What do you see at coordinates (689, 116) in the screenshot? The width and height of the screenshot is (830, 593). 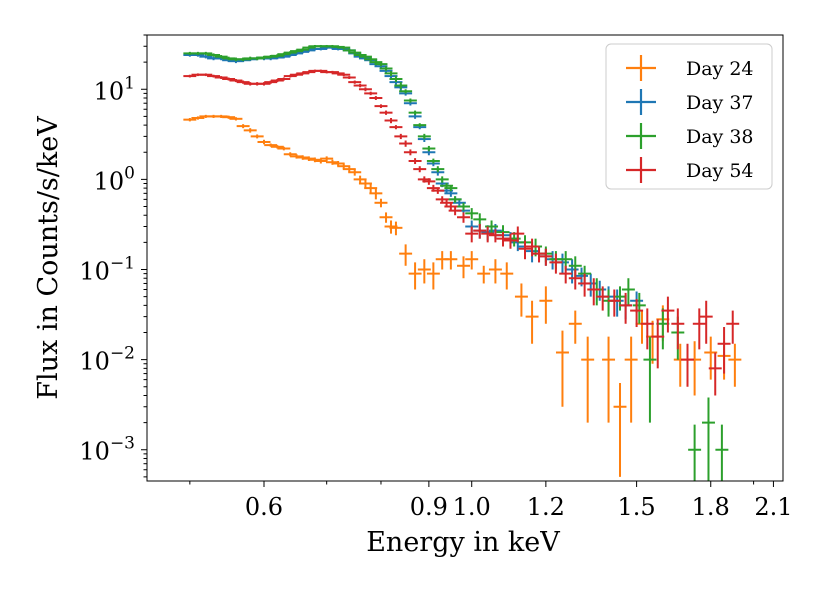 I see `legend: Day 24 Day 37 Day 38 Day 54` at bounding box center [689, 116].